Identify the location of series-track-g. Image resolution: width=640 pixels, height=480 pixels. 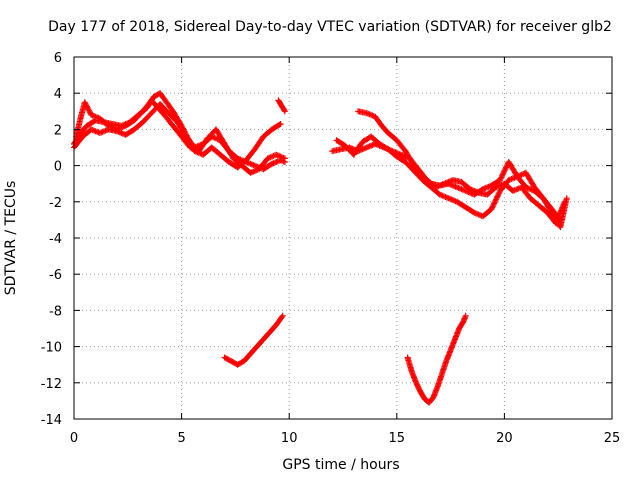
(462, 169).